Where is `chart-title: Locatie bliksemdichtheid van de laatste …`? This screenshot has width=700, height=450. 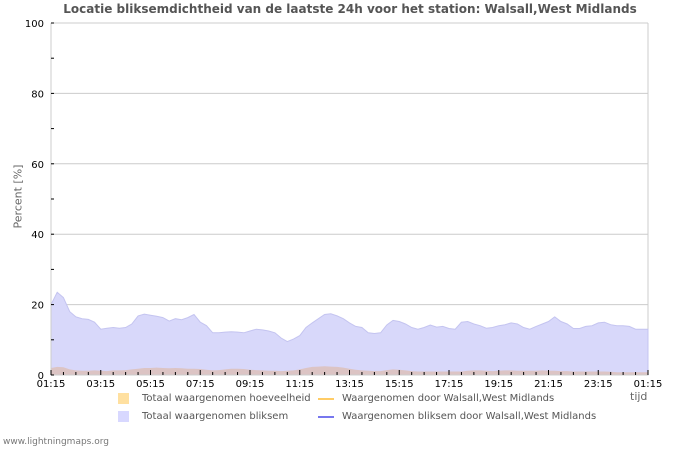 chart-title: Locatie bliksemdichtheid van de laatste … is located at coordinates (350, 9).